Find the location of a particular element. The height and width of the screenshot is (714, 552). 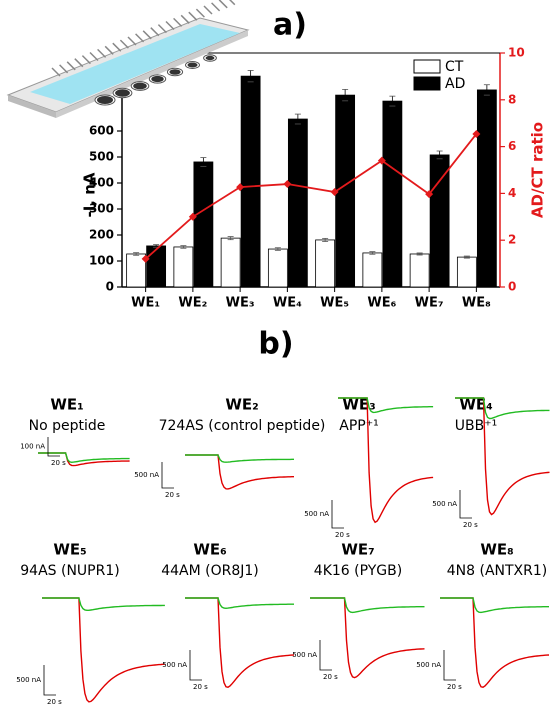

legend-label: AD is located at coordinates (455, 84).